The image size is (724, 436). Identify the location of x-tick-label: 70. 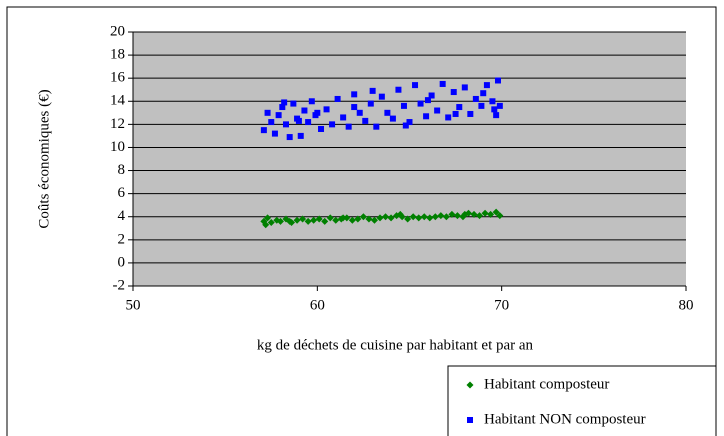
(501, 305).